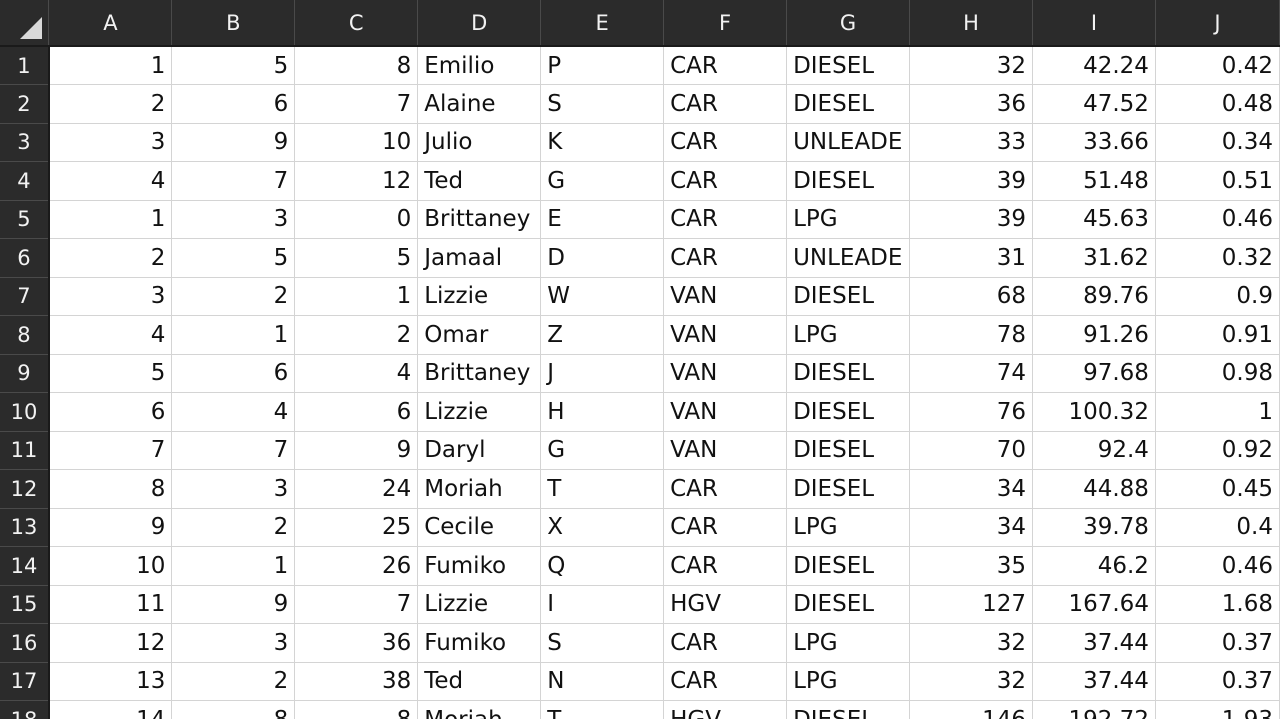 The image size is (1280, 719). What do you see at coordinates (602, 643) in the screenshot?
I see `cell-e-16: S` at bounding box center [602, 643].